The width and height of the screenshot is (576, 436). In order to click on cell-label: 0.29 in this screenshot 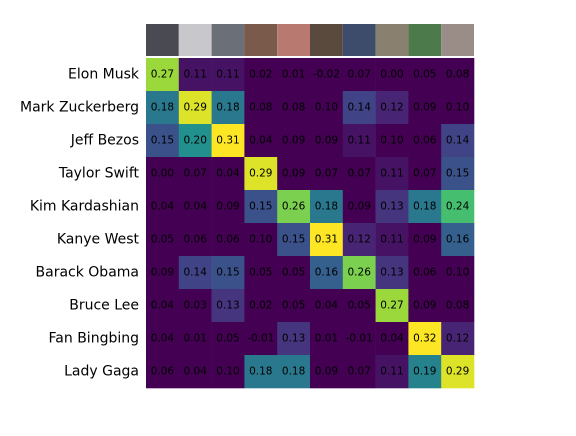, I will do `click(260, 174)`.